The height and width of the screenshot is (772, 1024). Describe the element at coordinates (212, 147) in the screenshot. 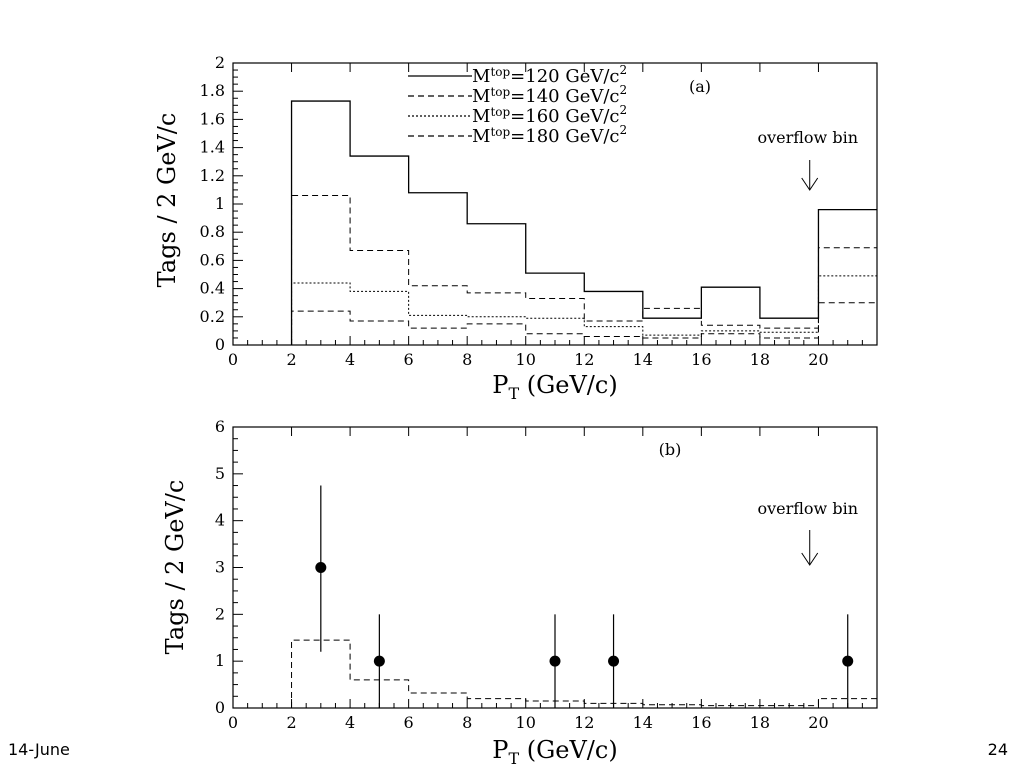

I see `y-tick-label: 1.4` at that location.